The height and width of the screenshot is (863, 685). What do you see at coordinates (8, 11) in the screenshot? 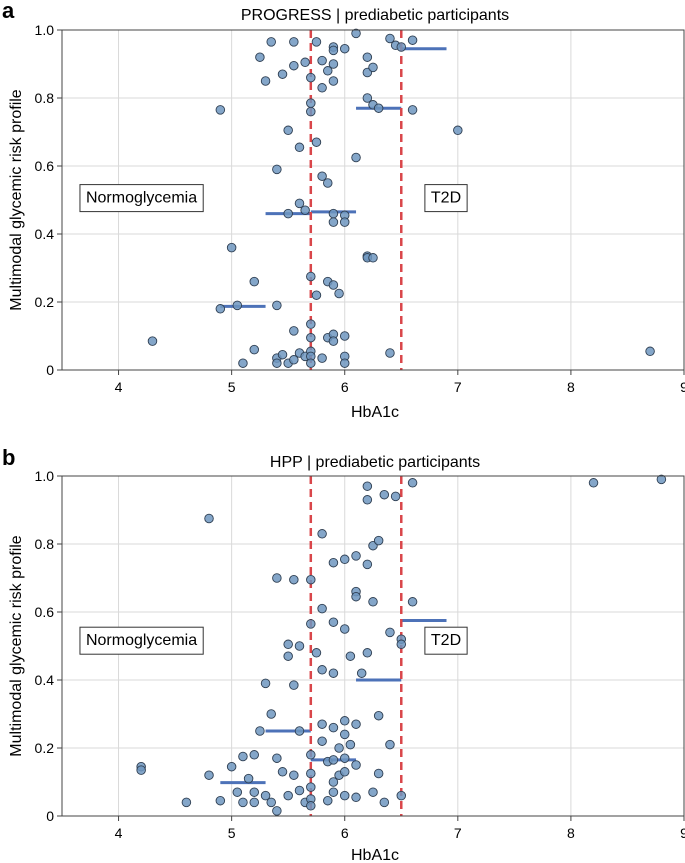
I see `panel-letter: a` at bounding box center [8, 11].